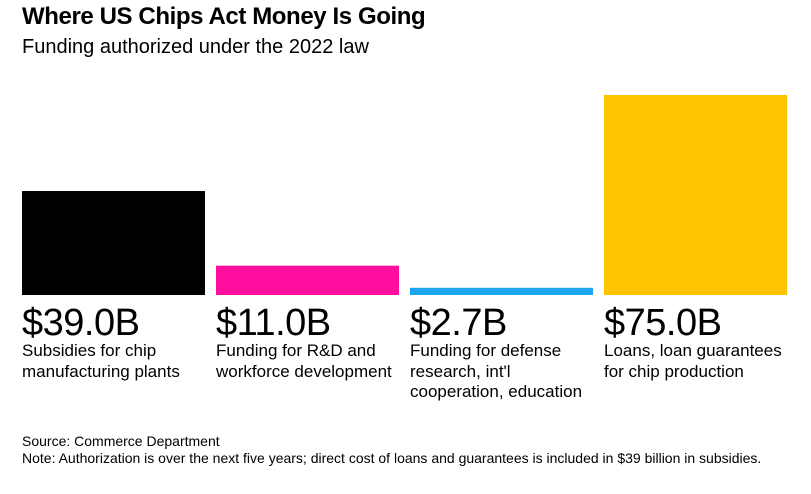  What do you see at coordinates (458, 323) in the screenshot?
I see `bar-value-label: $2.7B` at bounding box center [458, 323].